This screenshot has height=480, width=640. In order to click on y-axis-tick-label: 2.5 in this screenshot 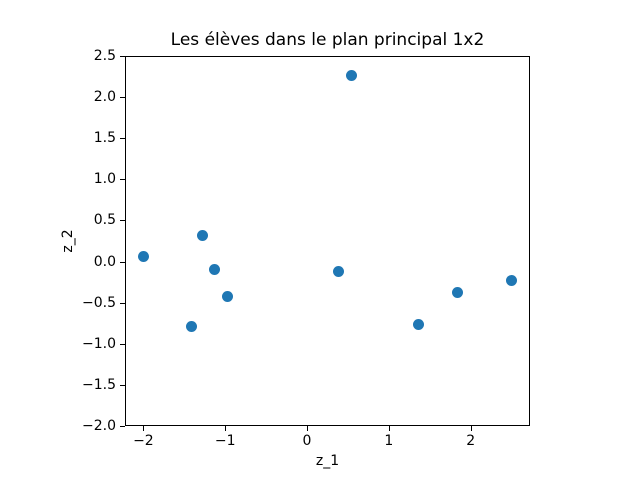, I will do `click(104, 56)`.